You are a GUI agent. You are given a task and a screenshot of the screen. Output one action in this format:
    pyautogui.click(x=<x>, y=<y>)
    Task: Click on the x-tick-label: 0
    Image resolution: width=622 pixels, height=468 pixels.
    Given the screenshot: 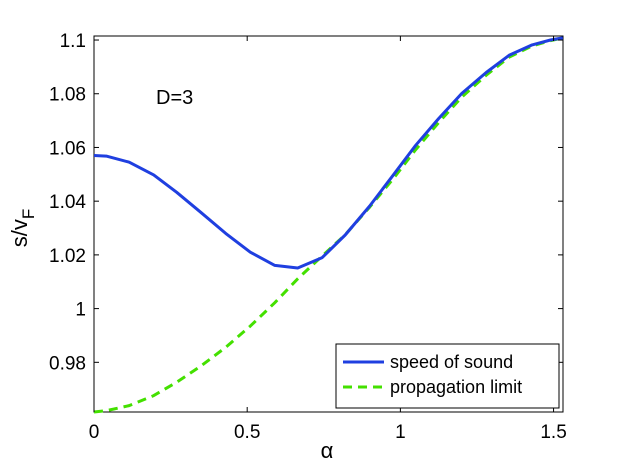 What is the action you would take?
    pyautogui.click(x=94, y=432)
    